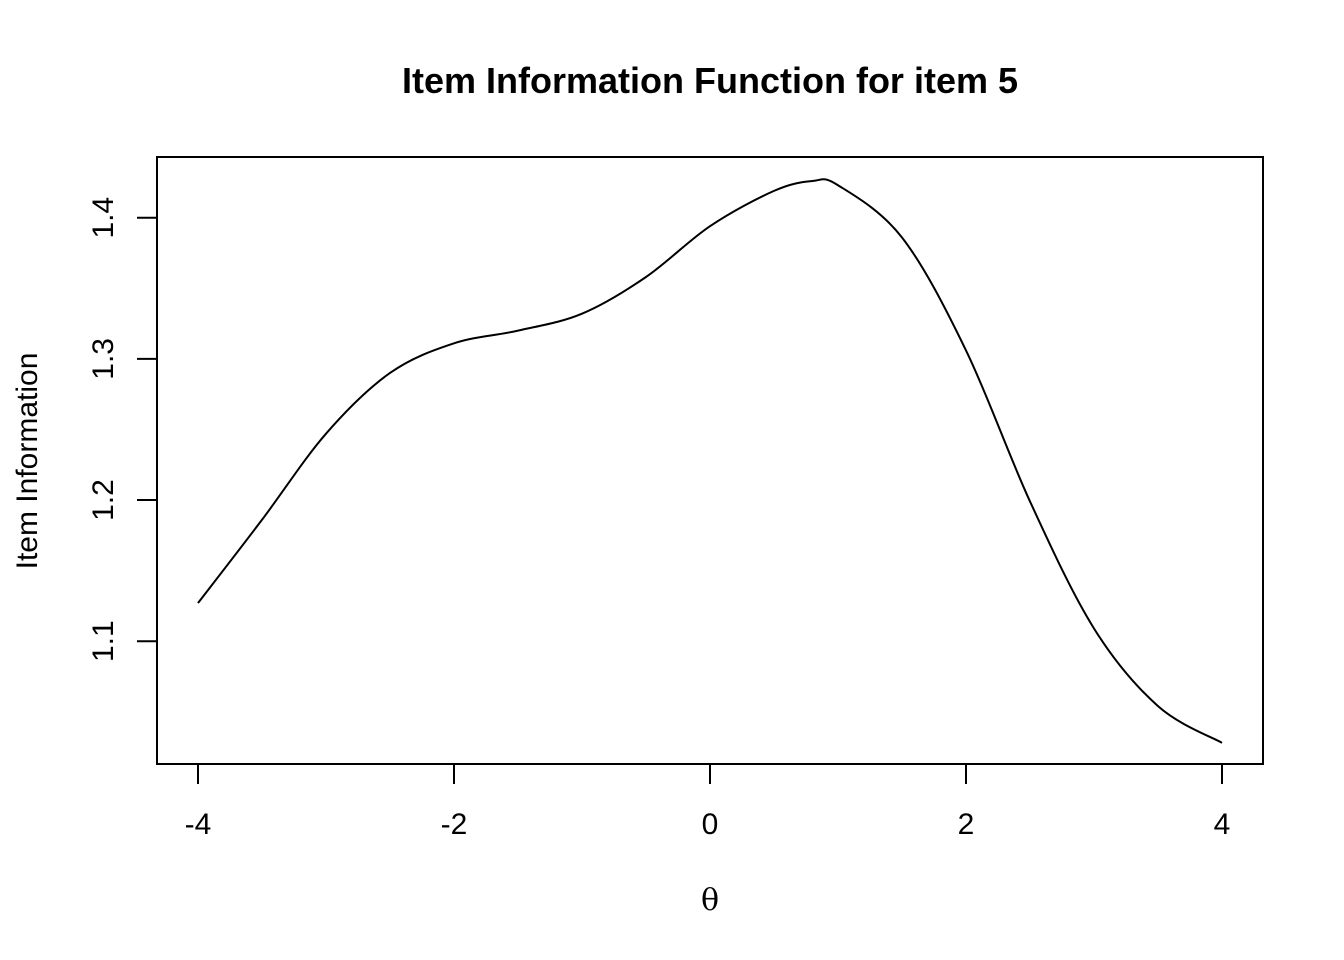 The height and width of the screenshot is (960, 1344). What do you see at coordinates (710, 80) in the screenshot?
I see `chart-title: Item Information Function for item 5` at bounding box center [710, 80].